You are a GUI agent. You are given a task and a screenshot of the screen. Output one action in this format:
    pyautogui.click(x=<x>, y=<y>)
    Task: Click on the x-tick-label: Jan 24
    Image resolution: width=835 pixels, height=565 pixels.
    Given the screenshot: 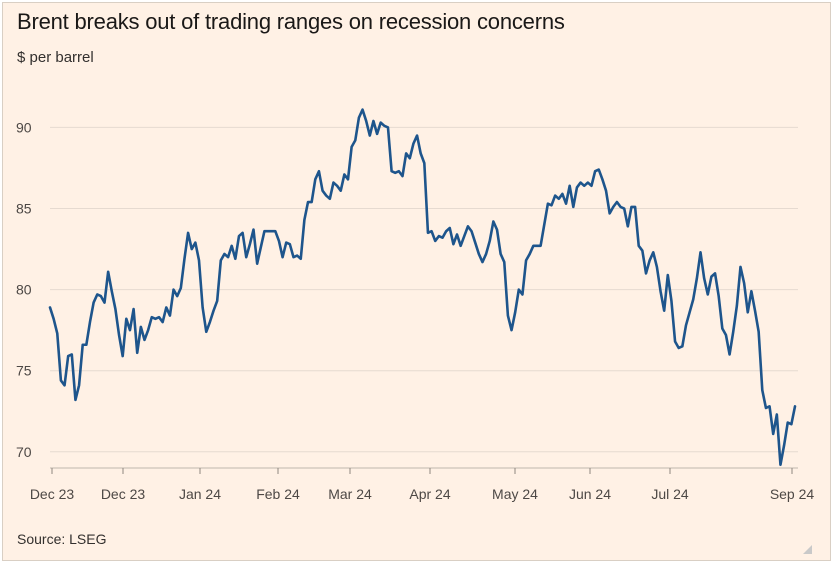 What is the action you would take?
    pyautogui.click(x=200, y=494)
    